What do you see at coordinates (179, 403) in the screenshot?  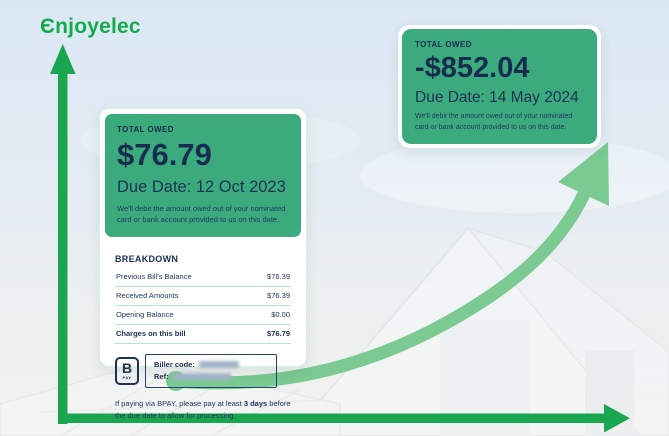 I see `note-prefix: If paying via BPAY, please pay at least` at bounding box center [179, 403].